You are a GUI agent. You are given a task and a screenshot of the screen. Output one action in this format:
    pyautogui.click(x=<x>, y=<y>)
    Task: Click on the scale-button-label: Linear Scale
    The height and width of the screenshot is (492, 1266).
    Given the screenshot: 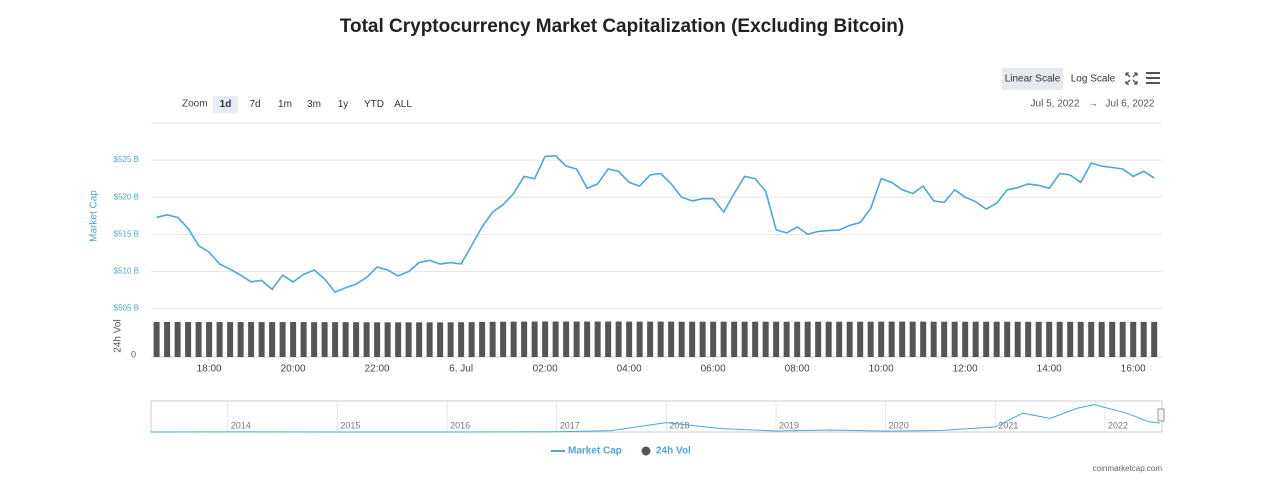 What is the action you would take?
    pyautogui.click(x=1033, y=79)
    